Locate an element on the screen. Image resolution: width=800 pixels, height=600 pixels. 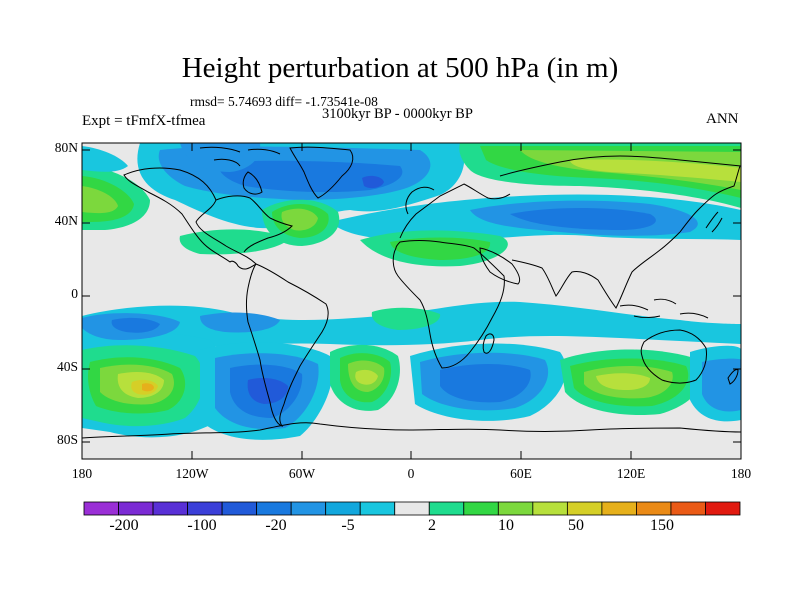
africa-coast is located at coordinates (448, 304).